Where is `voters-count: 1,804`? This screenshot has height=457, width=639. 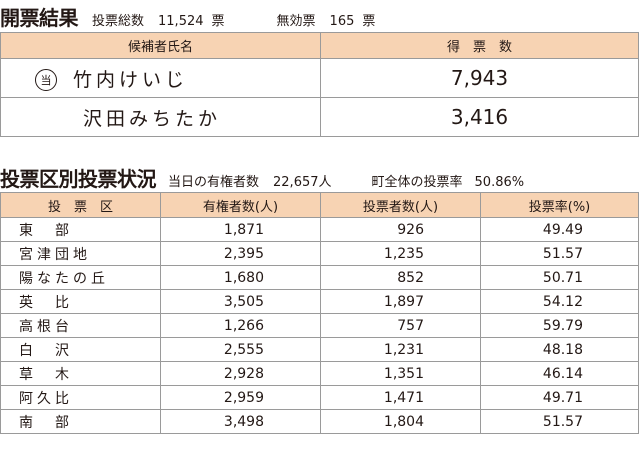
voters-count: 1,804 is located at coordinates (400, 421).